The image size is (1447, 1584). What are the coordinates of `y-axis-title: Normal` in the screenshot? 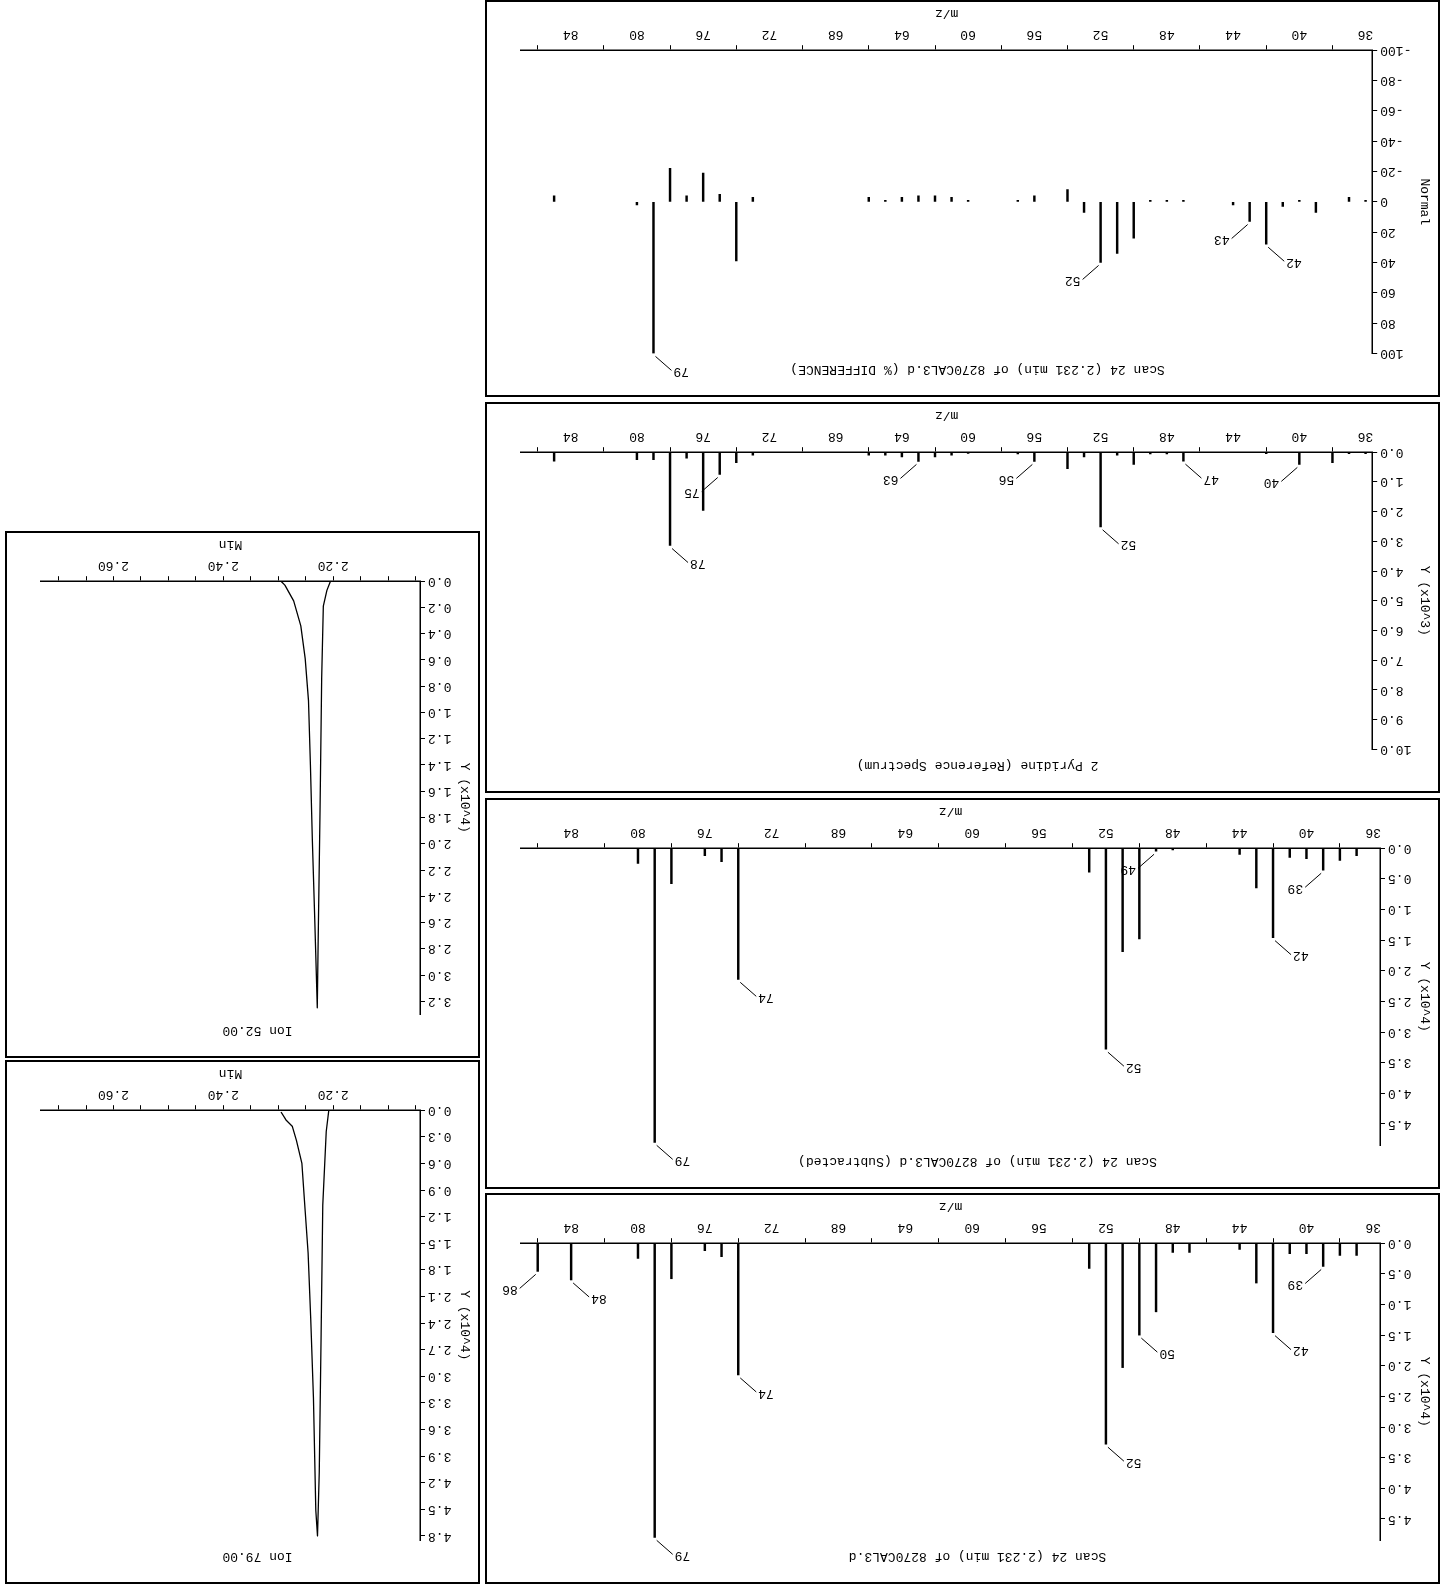 It's located at (1424, 202).